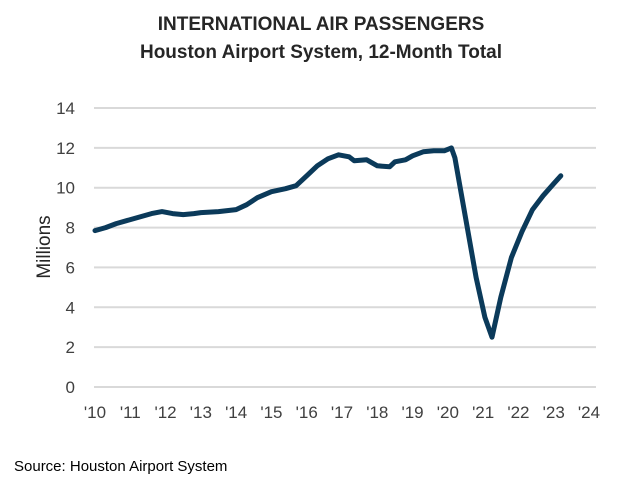  I want to click on x-tick-label: '21, so click(483, 412).